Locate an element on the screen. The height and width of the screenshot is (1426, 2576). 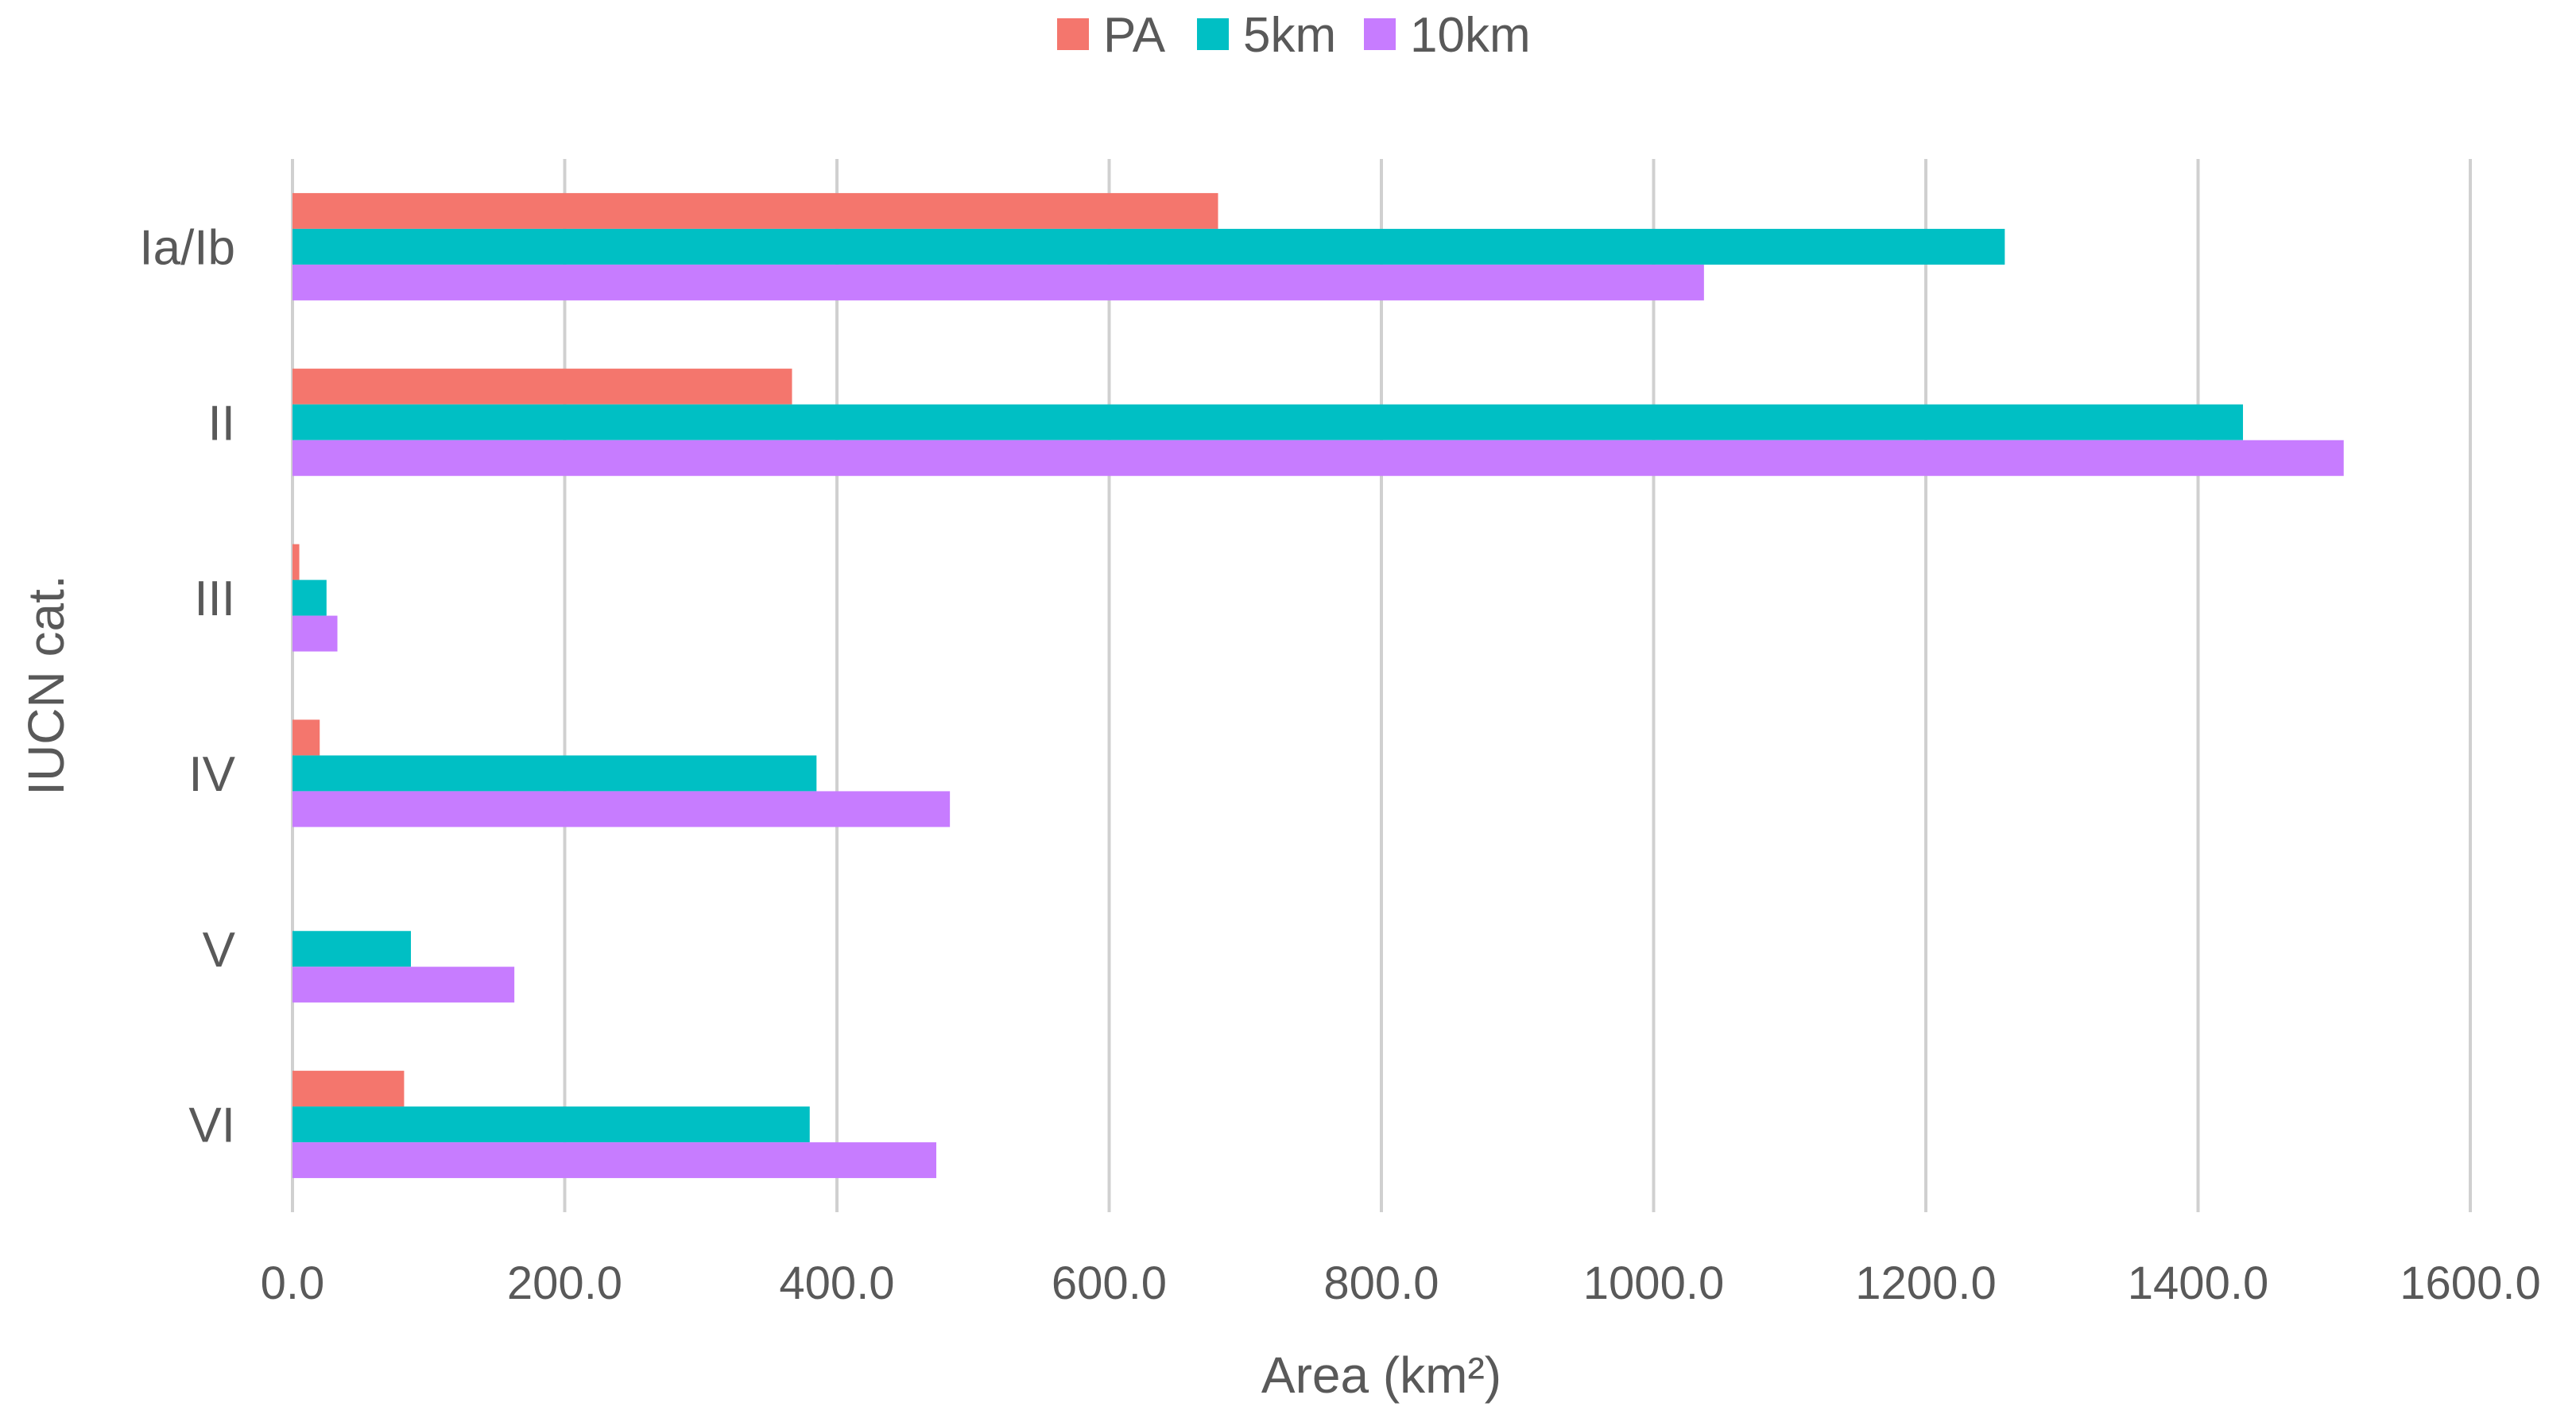
y-category-label: IV is located at coordinates (211, 774).